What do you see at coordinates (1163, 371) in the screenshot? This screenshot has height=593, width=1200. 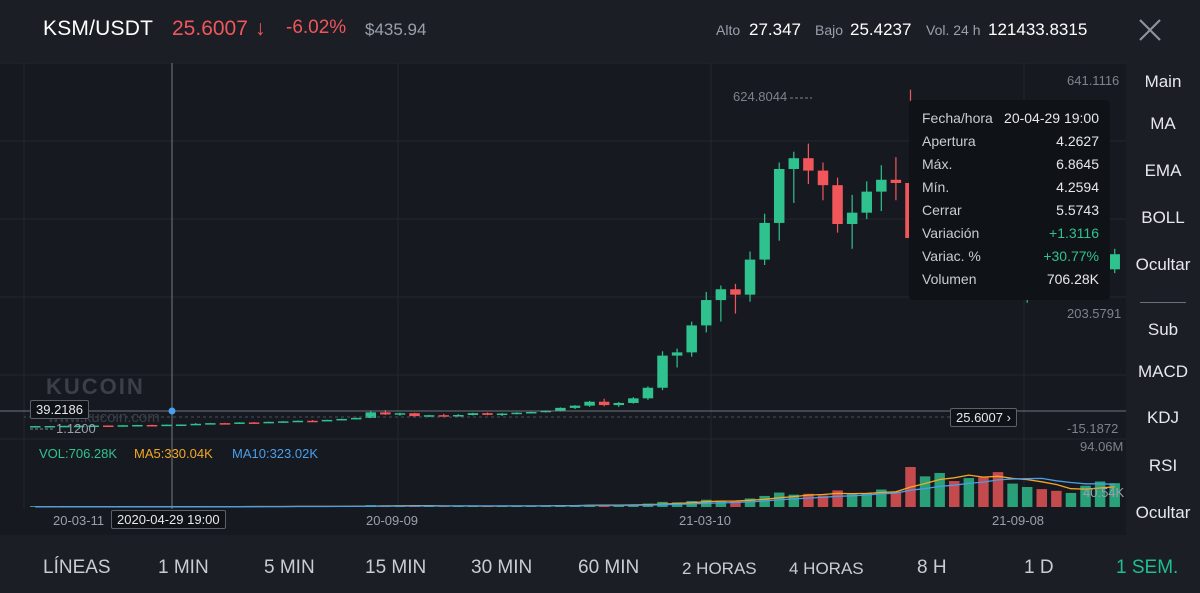 I see `indicator-macd: MACD` at bounding box center [1163, 371].